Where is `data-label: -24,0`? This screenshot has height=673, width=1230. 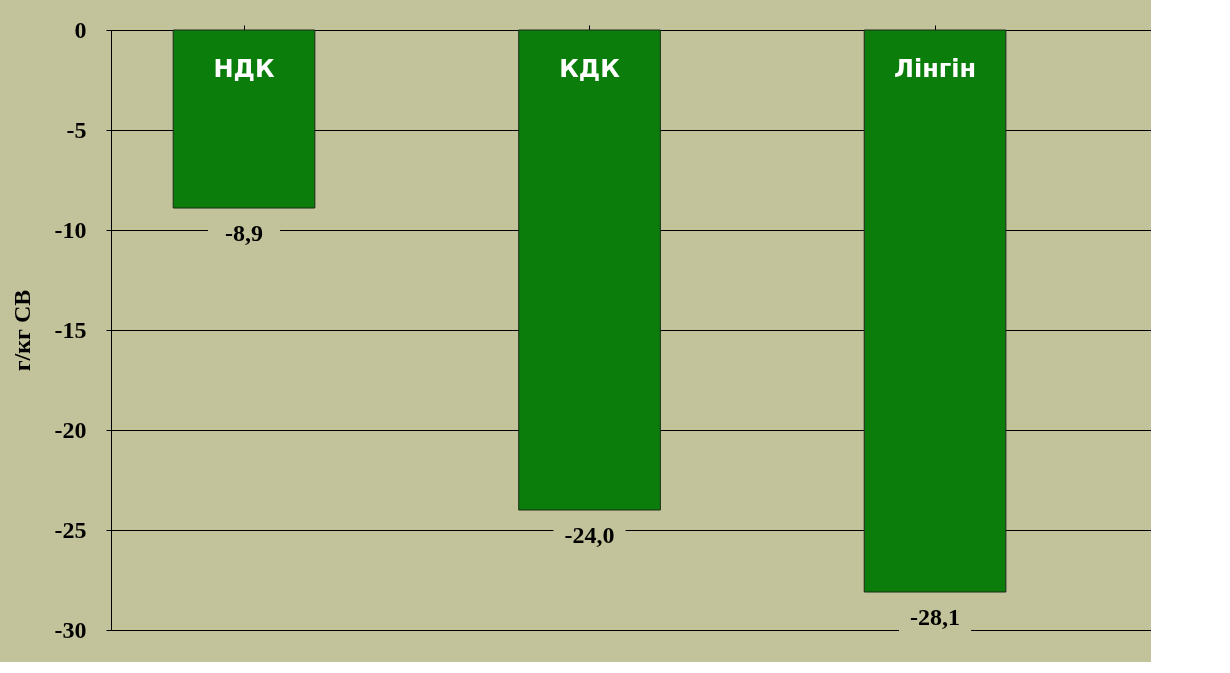
data-label: -24,0 is located at coordinates (589, 535).